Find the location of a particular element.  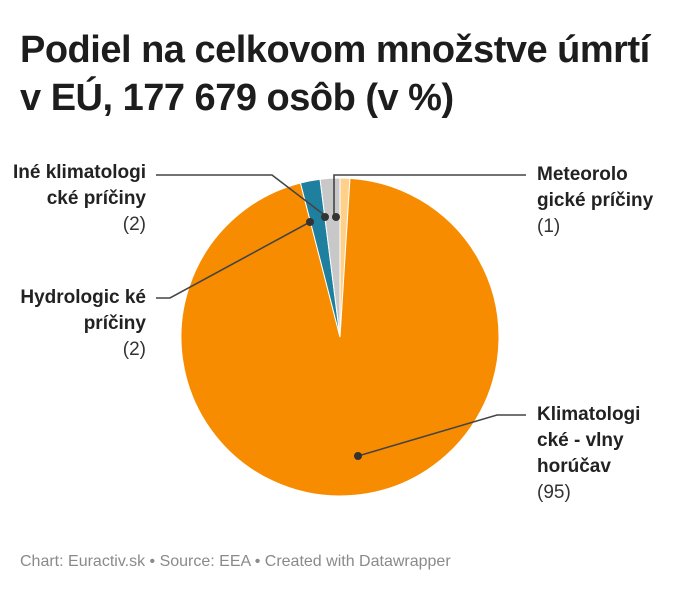

label-hydro-value: (2) is located at coordinates (134, 349).